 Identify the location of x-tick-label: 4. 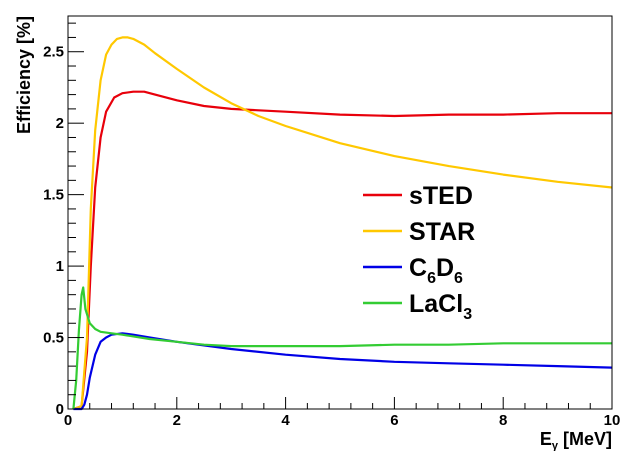
(285, 420).